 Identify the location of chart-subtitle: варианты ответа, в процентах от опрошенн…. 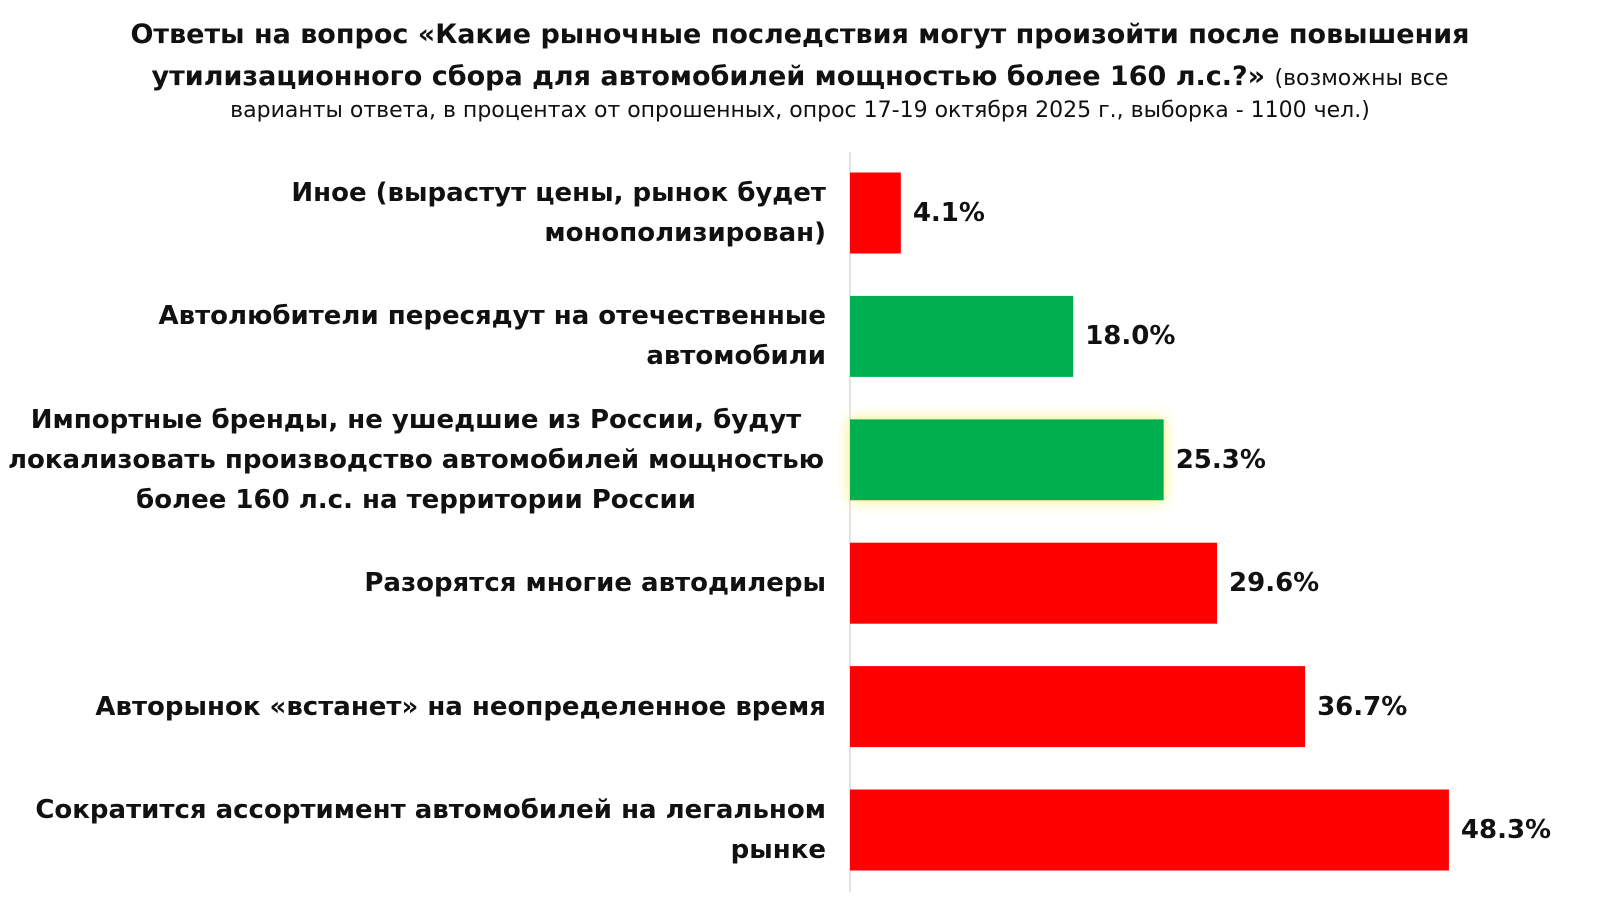
(800, 110).